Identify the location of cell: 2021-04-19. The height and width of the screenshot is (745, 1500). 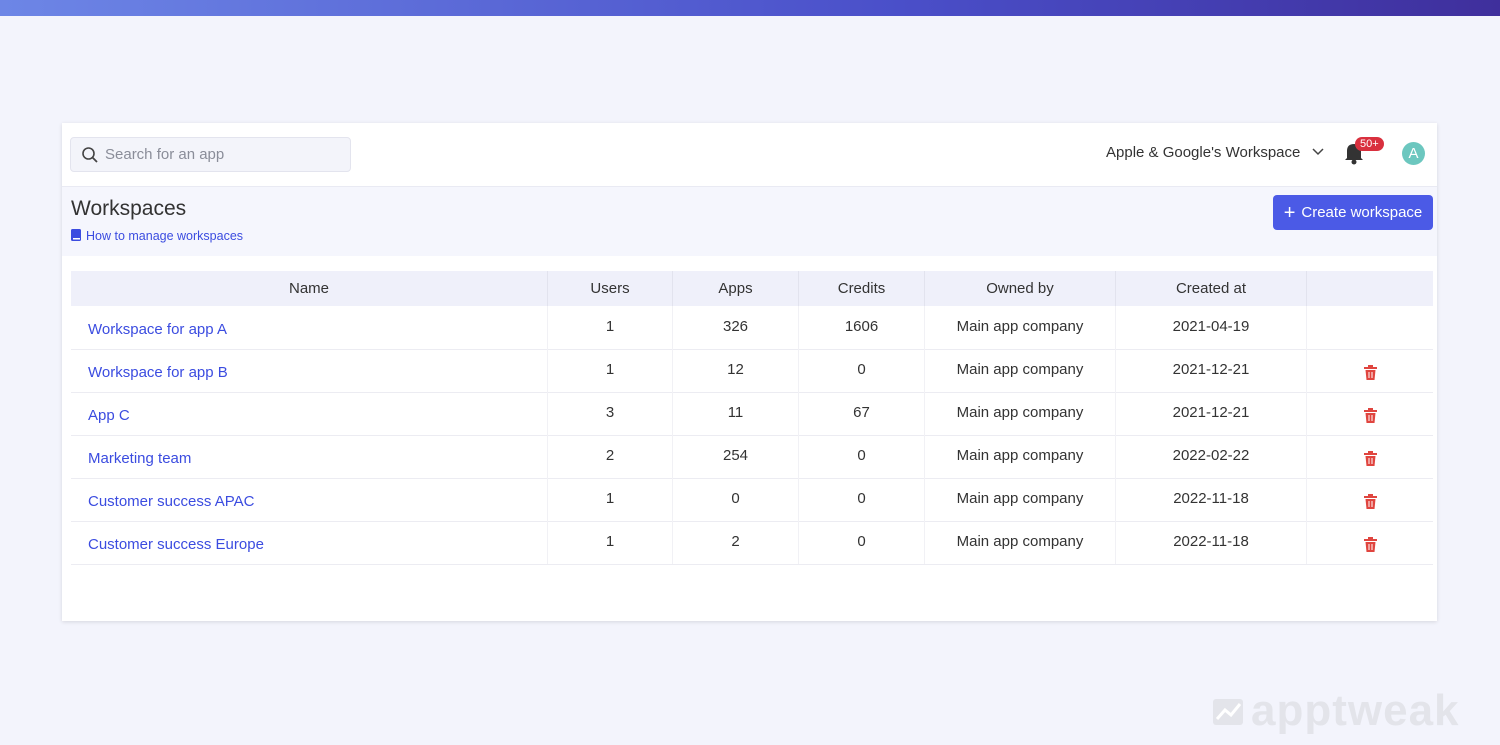
(1211, 327).